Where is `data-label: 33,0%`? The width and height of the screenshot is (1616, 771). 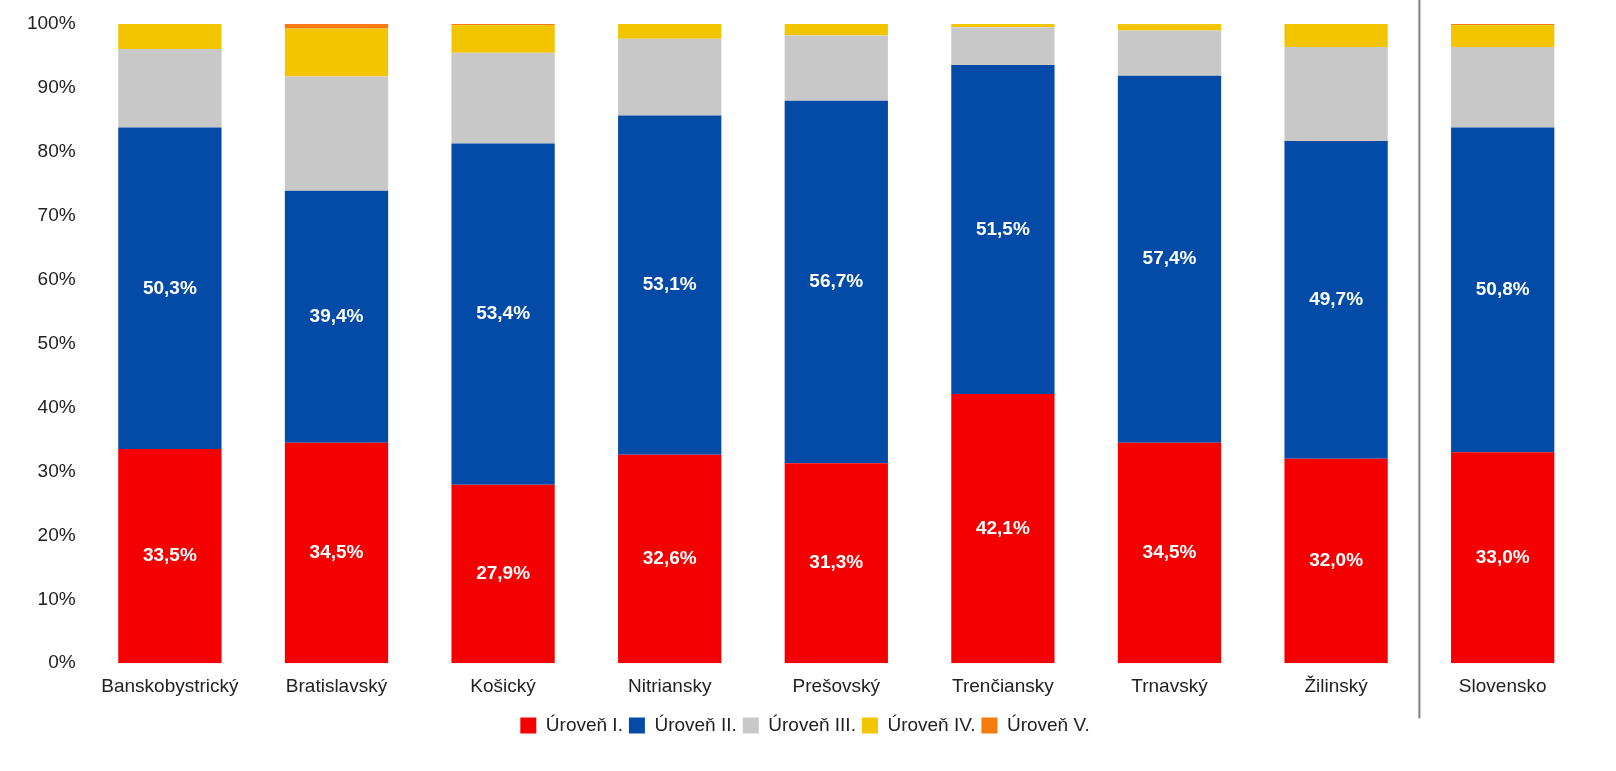 data-label: 33,0% is located at coordinates (1502, 556).